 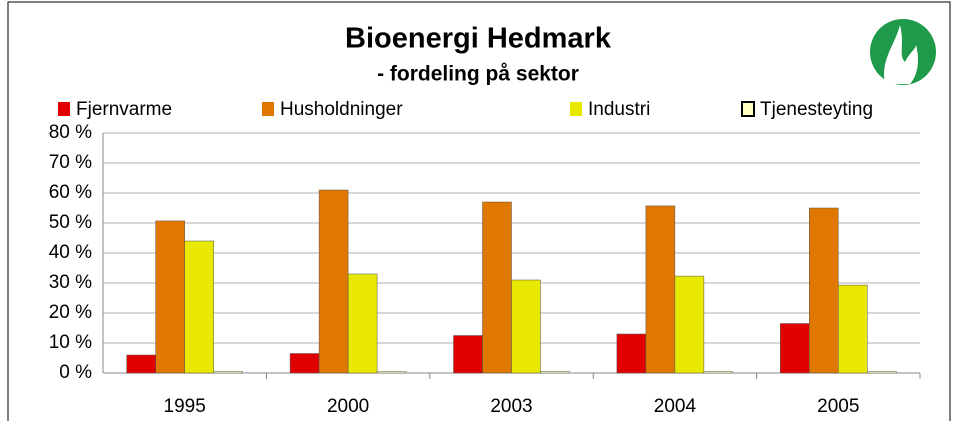 What do you see at coordinates (70, 132) in the screenshot?
I see `y-tick-label: 80 %` at bounding box center [70, 132].